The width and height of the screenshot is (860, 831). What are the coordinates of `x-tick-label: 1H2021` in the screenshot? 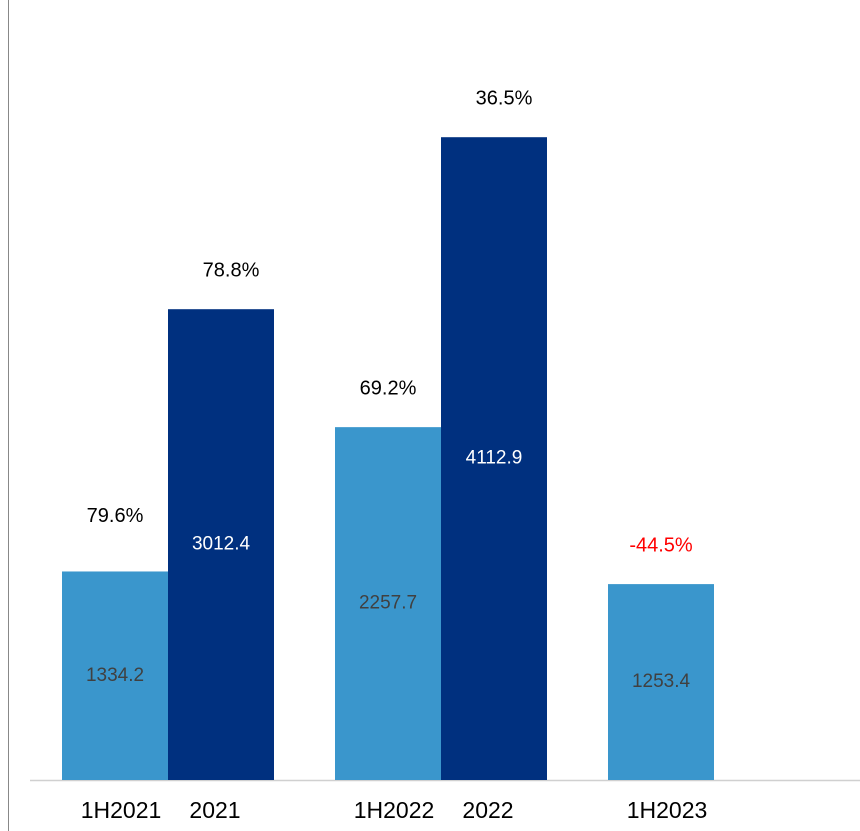 It's located at (121, 810).